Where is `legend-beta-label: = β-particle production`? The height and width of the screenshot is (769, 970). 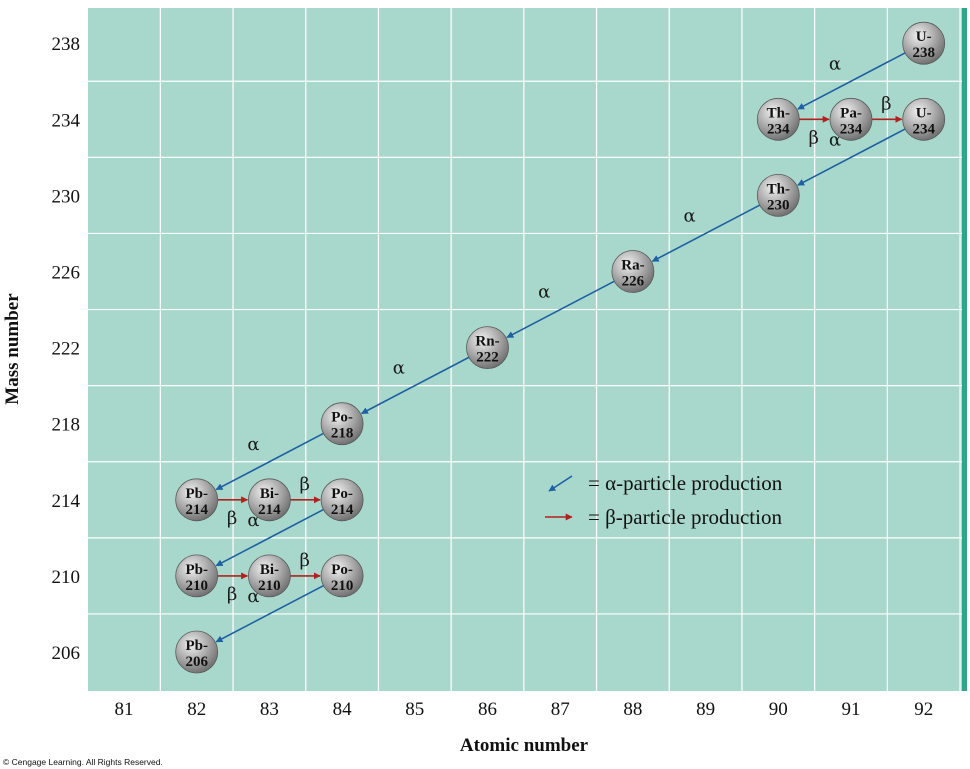
legend-beta-label: = β-particle production is located at coordinates (685, 517).